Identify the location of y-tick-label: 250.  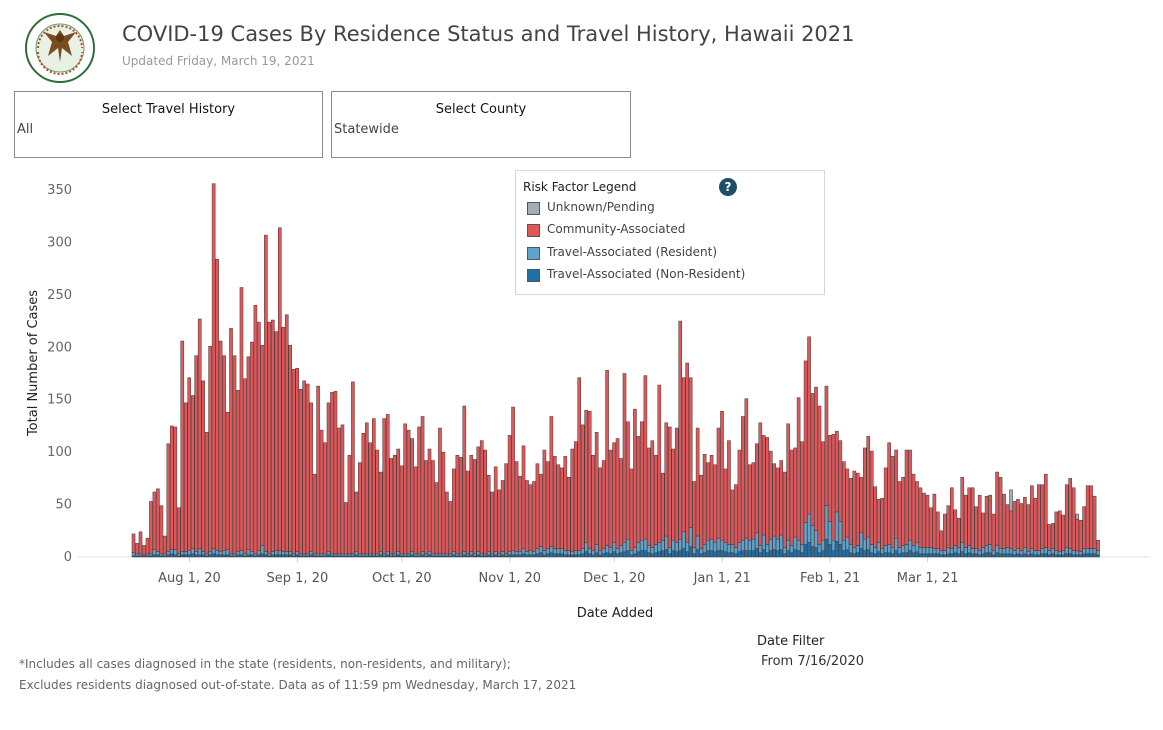
(59, 295).